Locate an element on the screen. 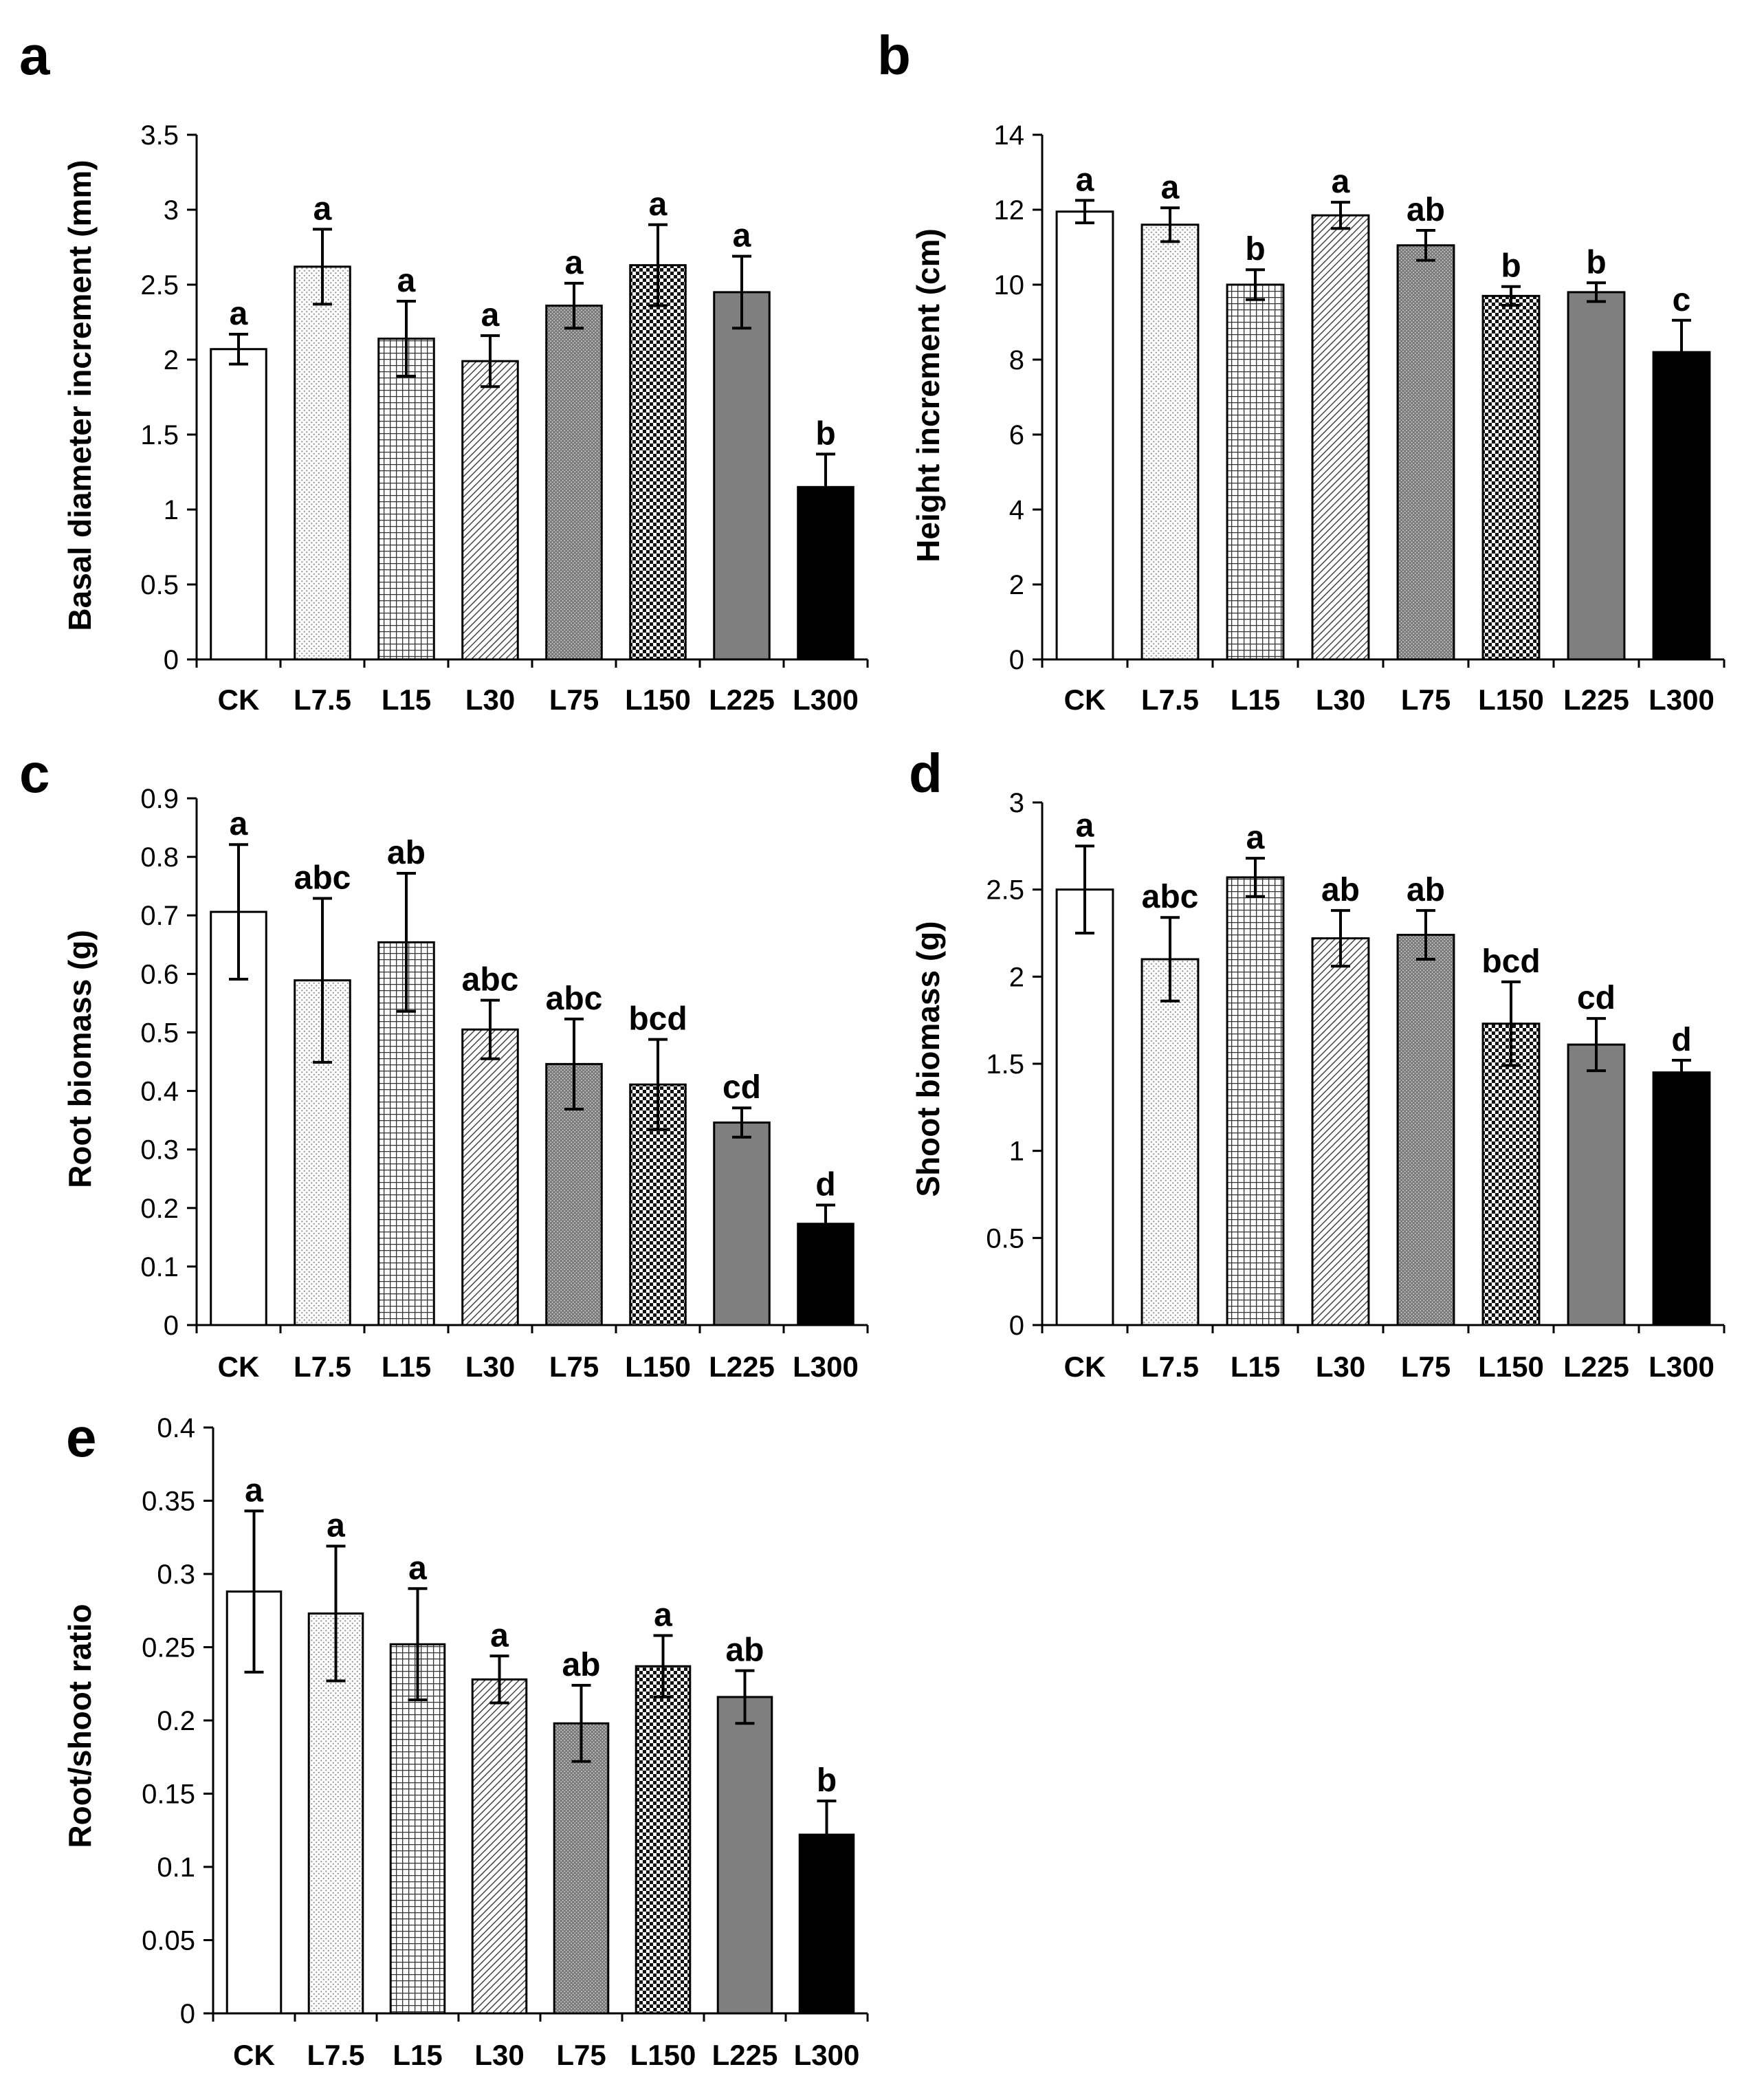  x-tick-label-c-ck: CK is located at coordinates (239, 1366).